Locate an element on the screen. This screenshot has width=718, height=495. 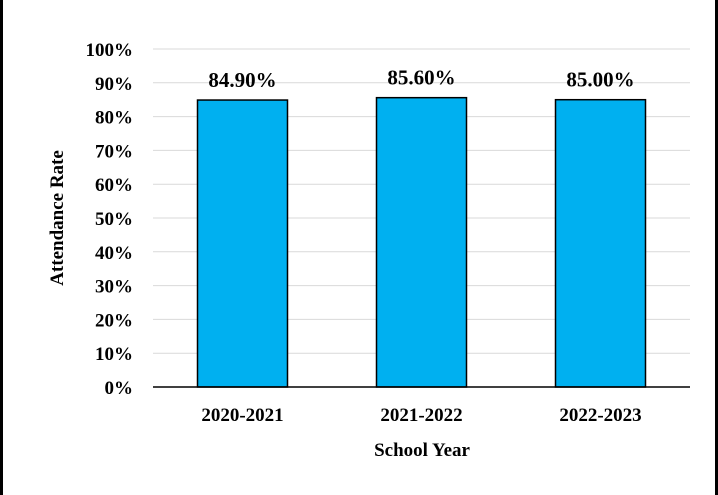
y-axis-ticks: 0% 10% 20% 30% 40% 50% 60% 70% 80% 90% 100% is located at coordinates (110, 219).